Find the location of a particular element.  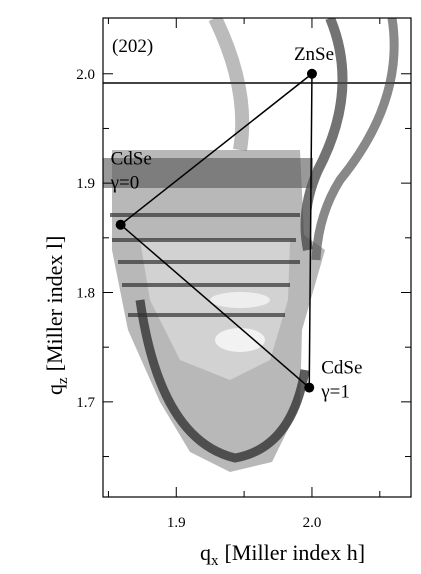

y-tick-label: 2.0 is located at coordinates (85, 75).